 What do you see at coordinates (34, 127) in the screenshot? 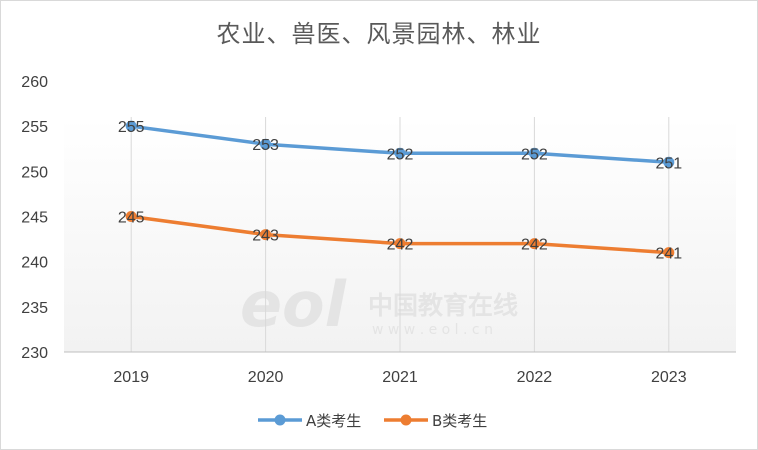
I see `y-tick-label: 255` at bounding box center [34, 127].